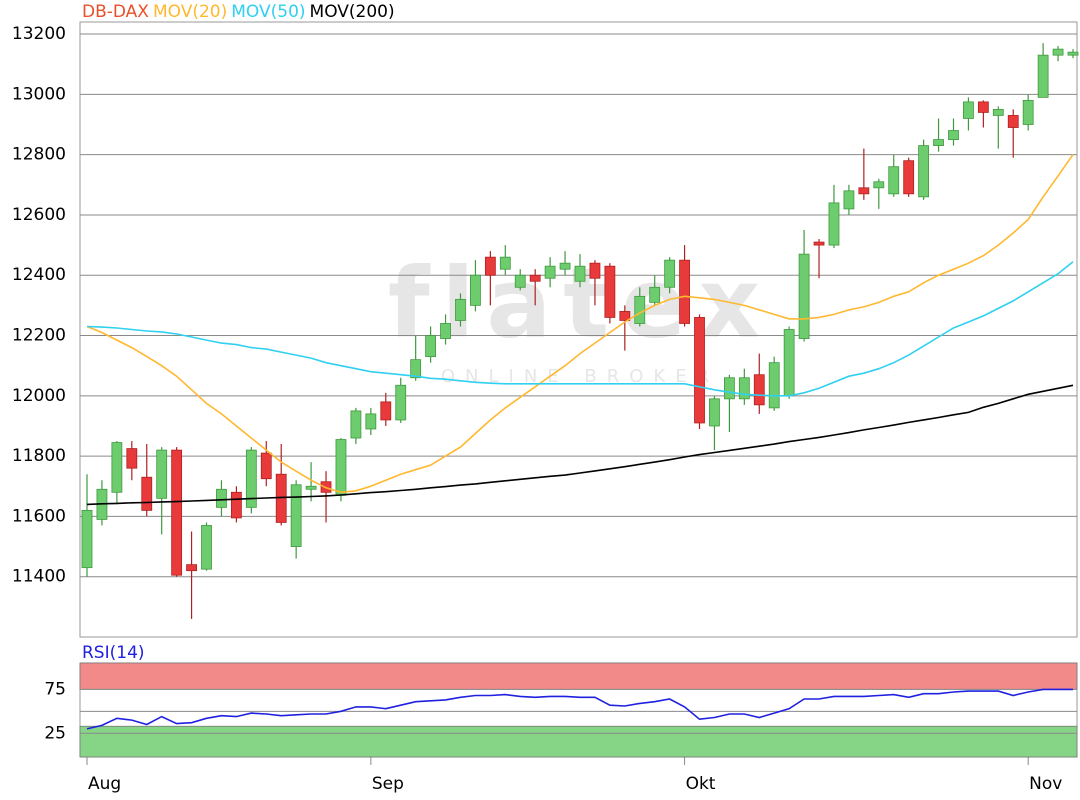  I want to click on y-tick-label: 12000, so click(39, 396).